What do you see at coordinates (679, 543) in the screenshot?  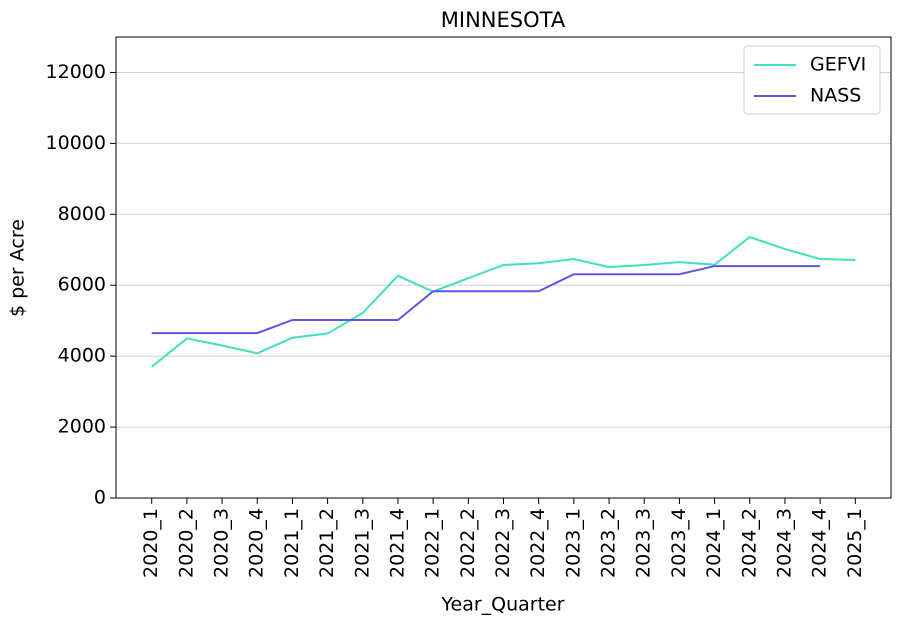 I see `x-tick-label: 2023_4` at bounding box center [679, 543].